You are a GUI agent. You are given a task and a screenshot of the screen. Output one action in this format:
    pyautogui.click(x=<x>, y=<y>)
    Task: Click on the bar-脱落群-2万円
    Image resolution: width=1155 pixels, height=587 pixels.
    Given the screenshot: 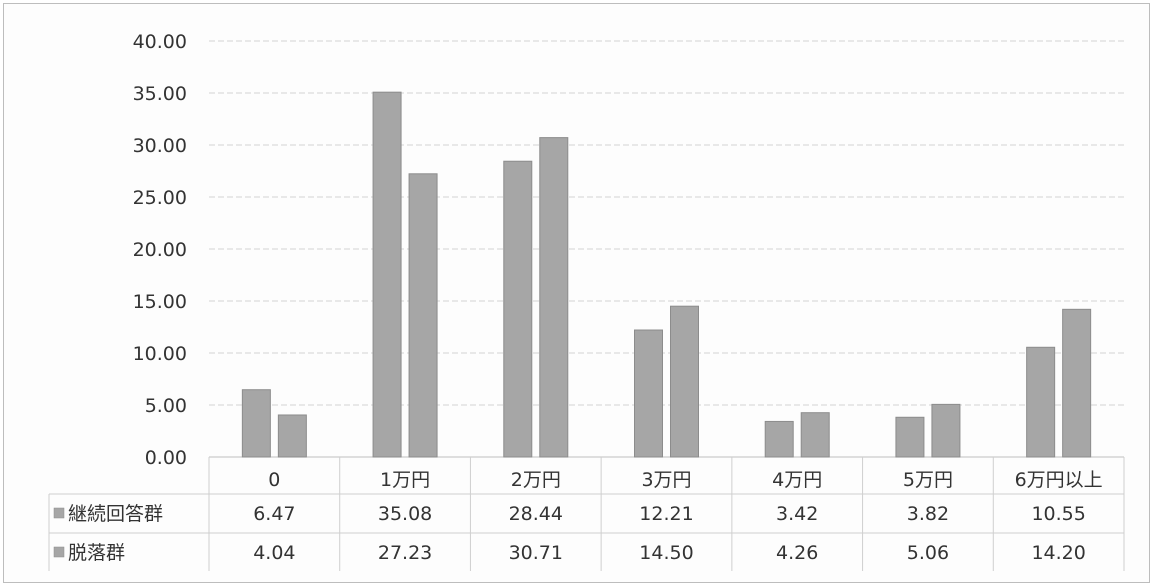 What is the action you would take?
    pyautogui.click(x=554, y=297)
    